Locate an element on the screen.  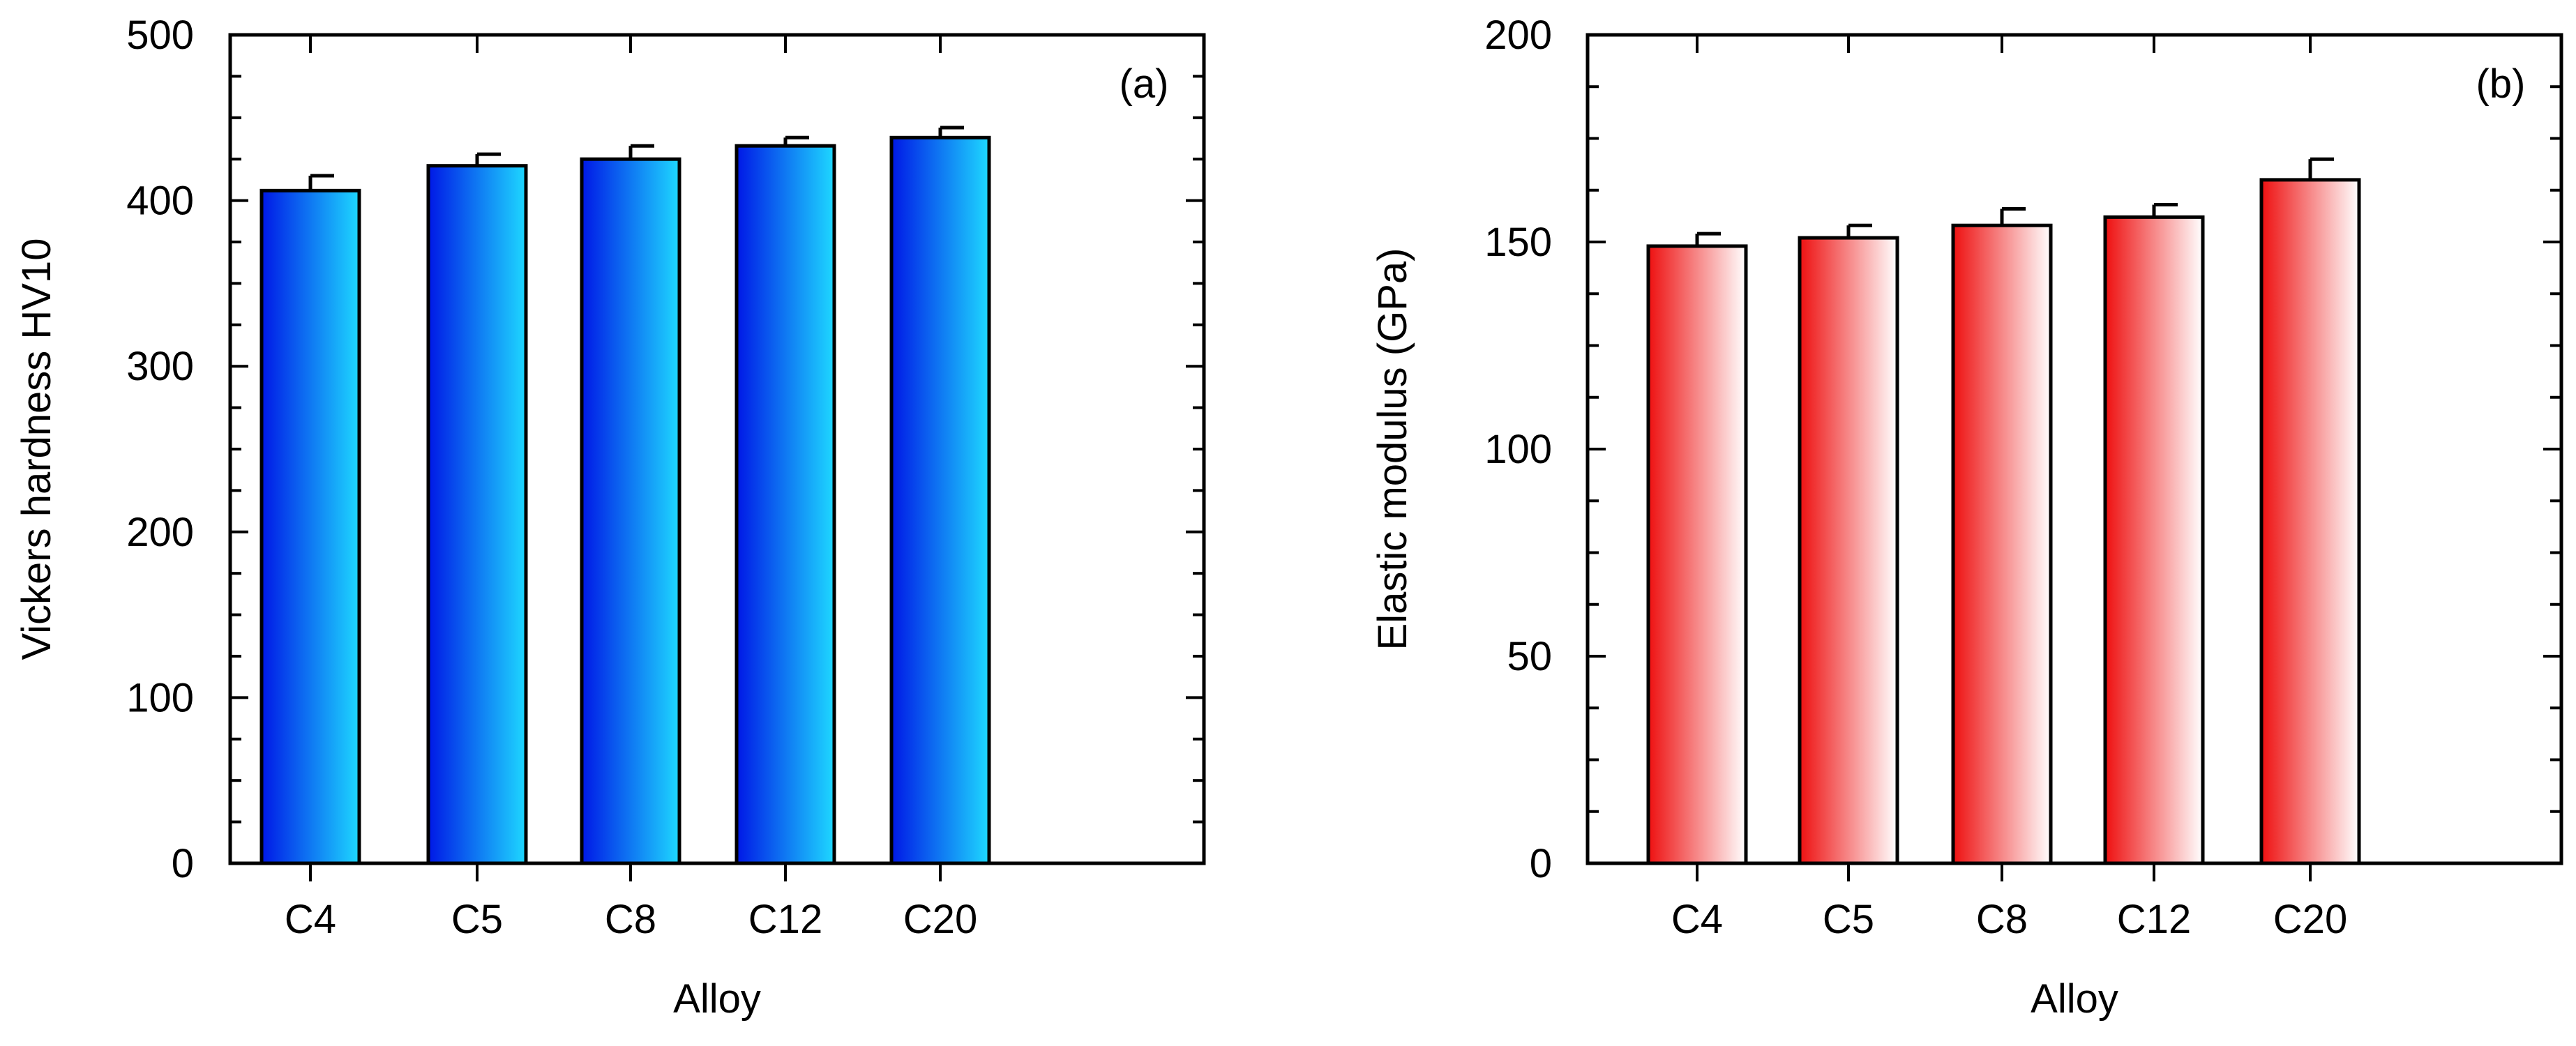
bar-b-C5 is located at coordinates (1848, 550).